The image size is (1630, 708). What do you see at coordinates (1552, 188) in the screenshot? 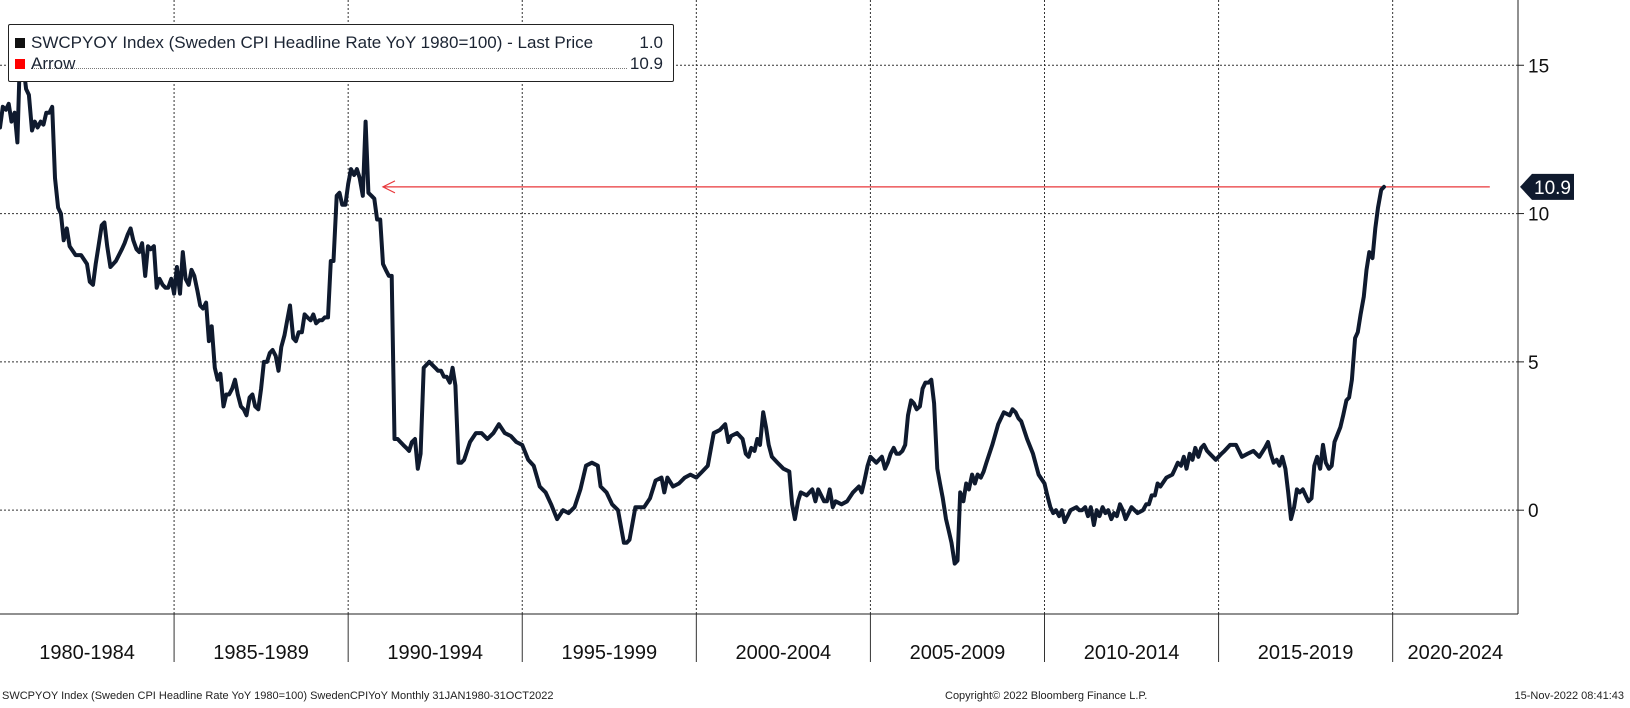
I see `last-value-tag-text: 10.9` at bounding box center [1552, 188].